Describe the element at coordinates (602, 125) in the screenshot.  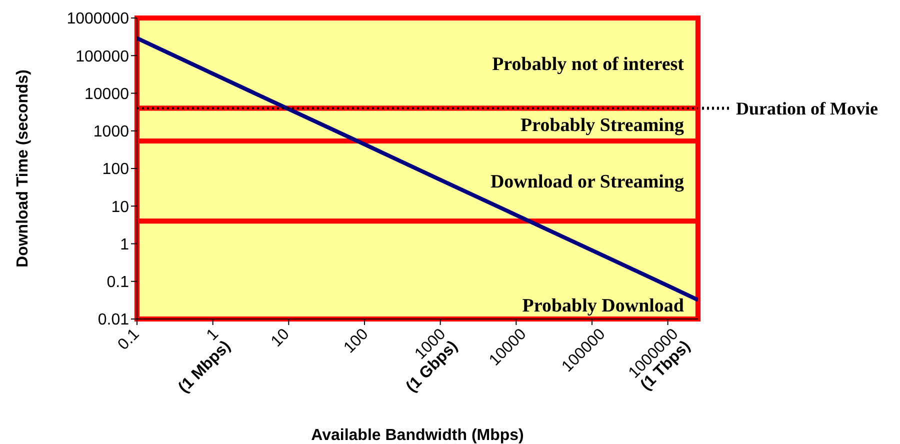
I see `band-label: Probably Streaming` at that location.